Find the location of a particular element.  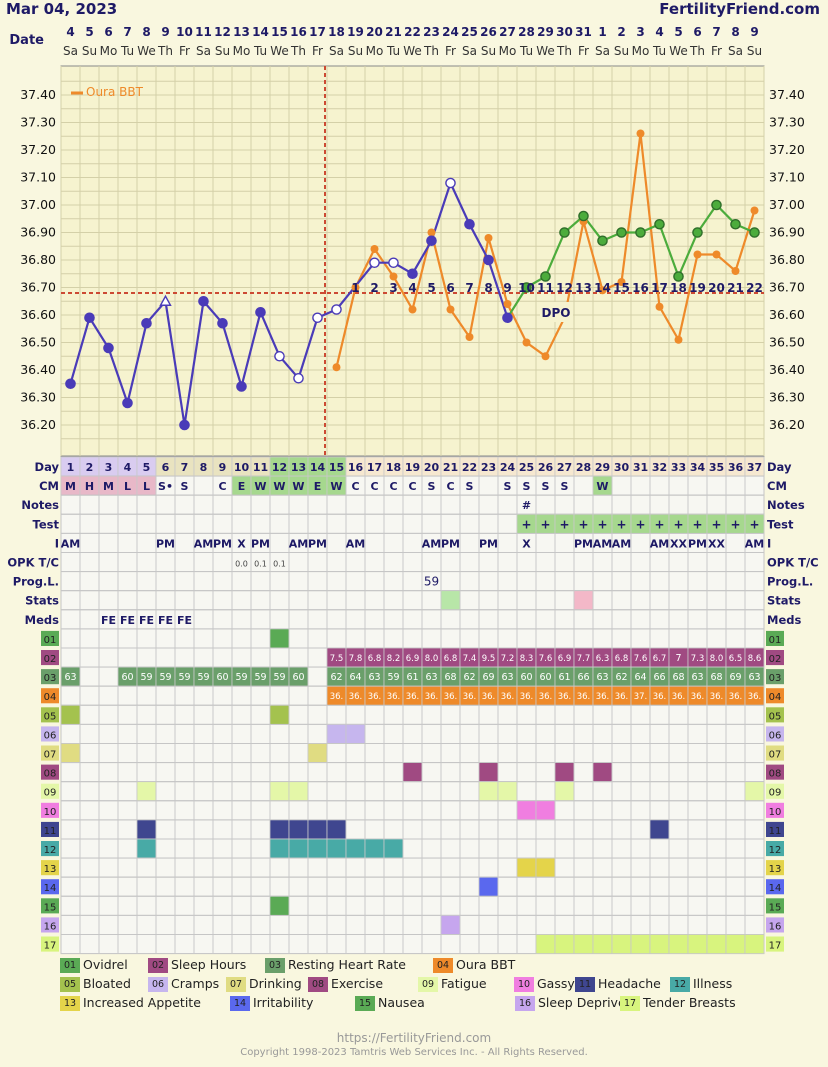

tracker-cell-value: 6.7 is located at coordinates (660, 659).